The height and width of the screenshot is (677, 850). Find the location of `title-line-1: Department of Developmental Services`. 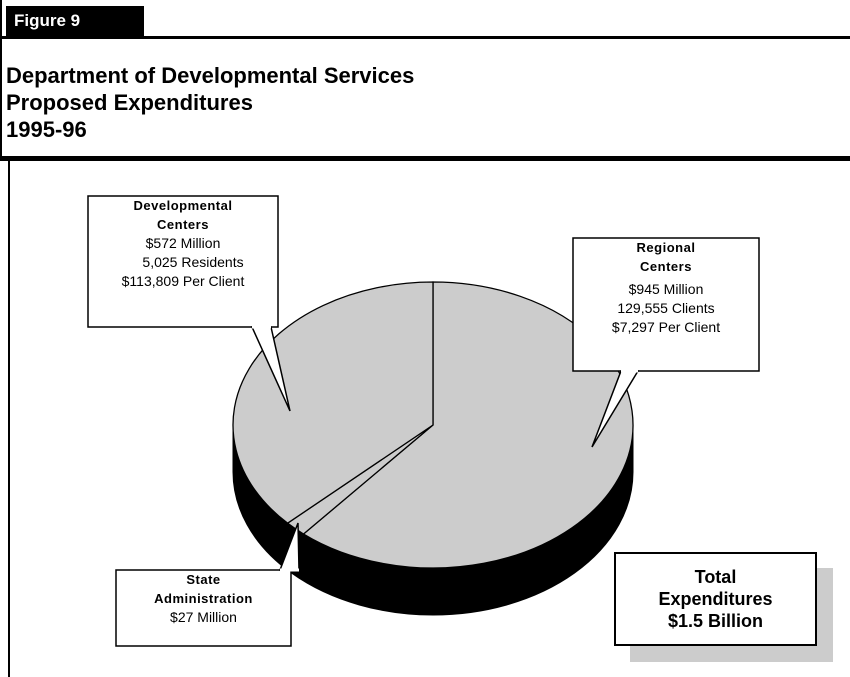

title-line-1: Department of Developmental Services is located at coordinates (210, 75).